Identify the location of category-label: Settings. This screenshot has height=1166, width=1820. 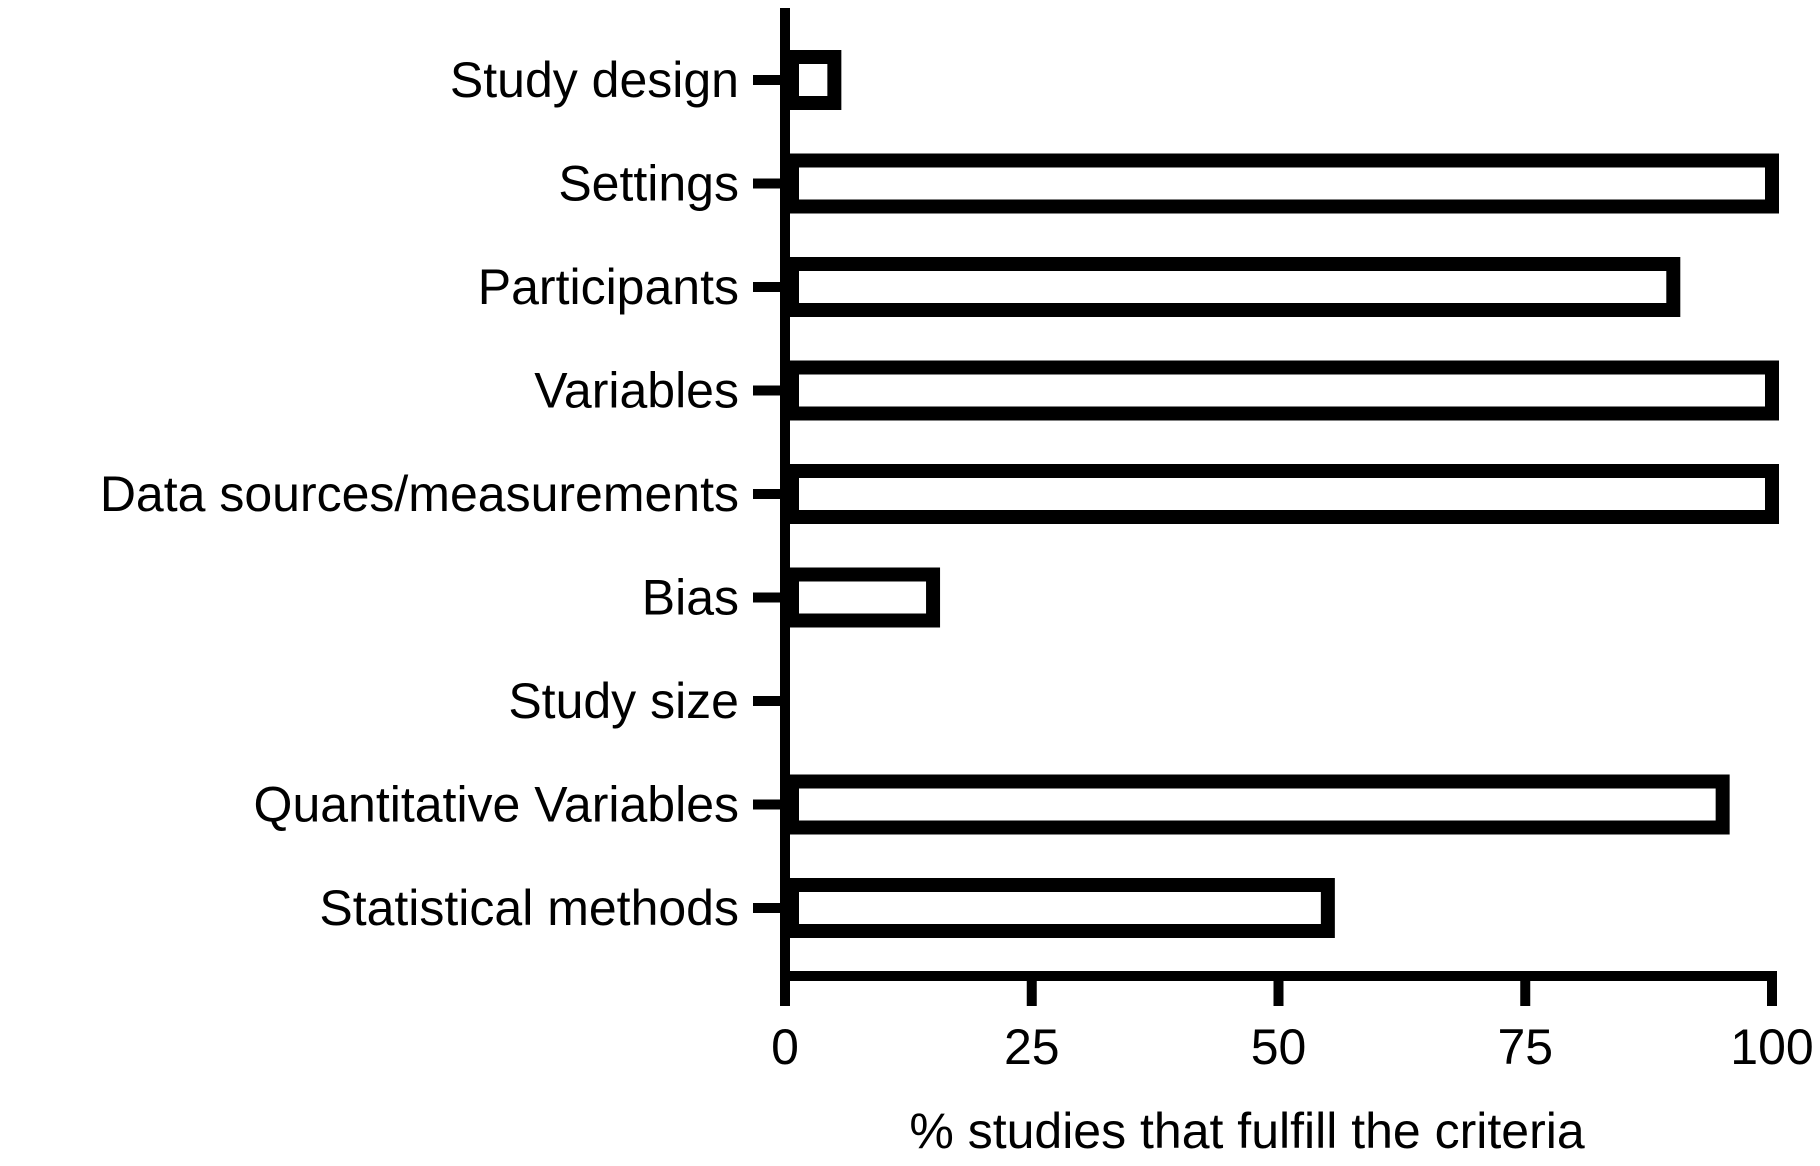
(648, 184).